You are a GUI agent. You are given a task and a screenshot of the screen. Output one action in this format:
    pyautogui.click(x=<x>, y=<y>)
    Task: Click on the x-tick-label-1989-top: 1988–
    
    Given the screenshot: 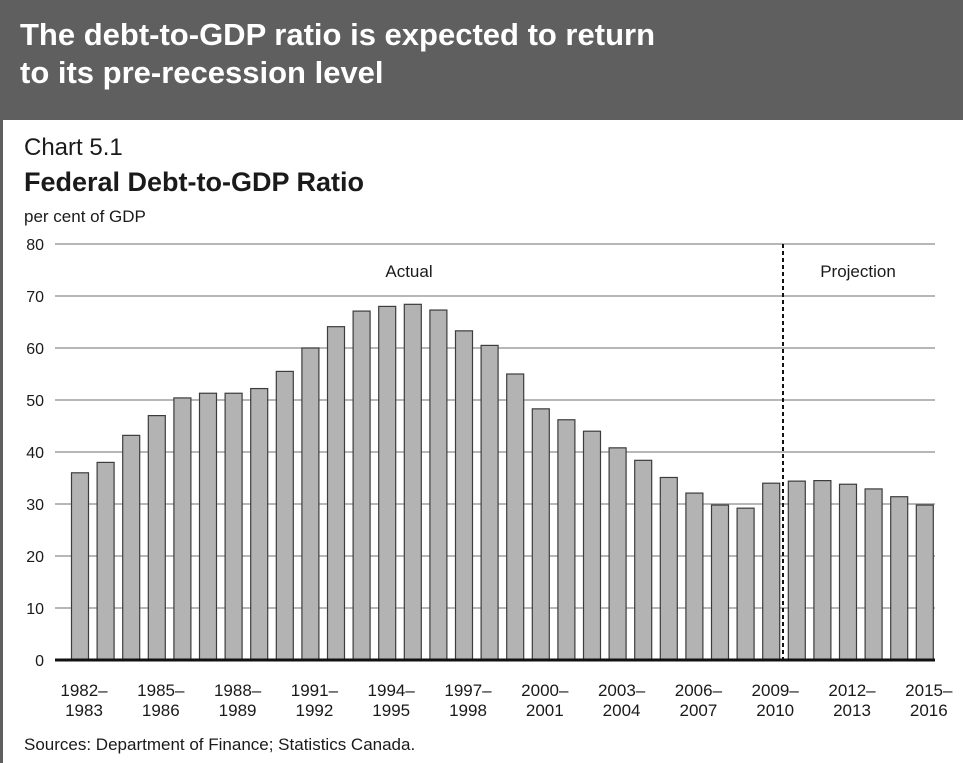 What is the action you would take?
    pyautogui.click(x=238, y=690)
    